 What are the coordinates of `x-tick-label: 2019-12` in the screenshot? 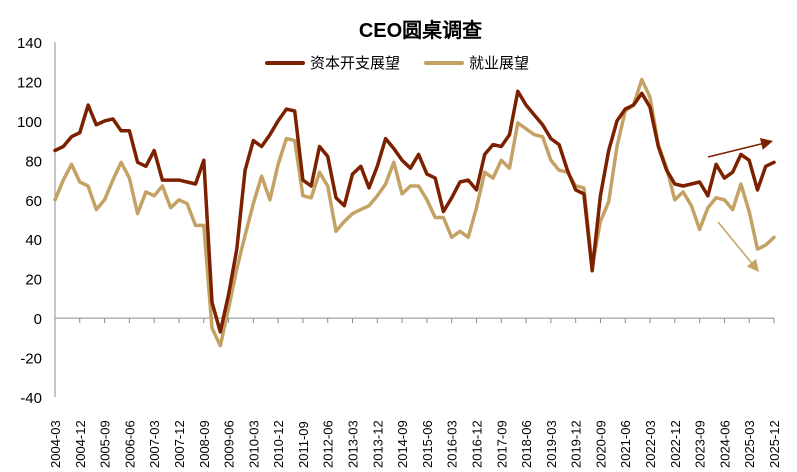 It's located at (576, 444).